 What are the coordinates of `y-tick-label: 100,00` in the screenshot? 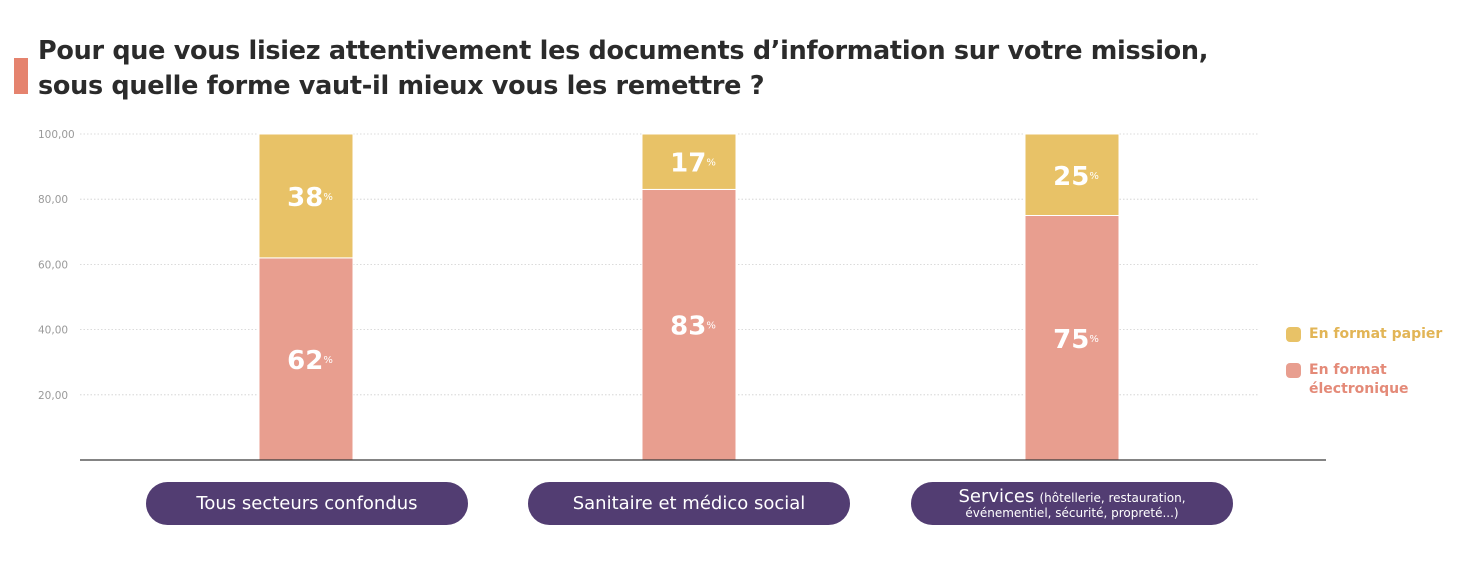 It's located at (56, 135).